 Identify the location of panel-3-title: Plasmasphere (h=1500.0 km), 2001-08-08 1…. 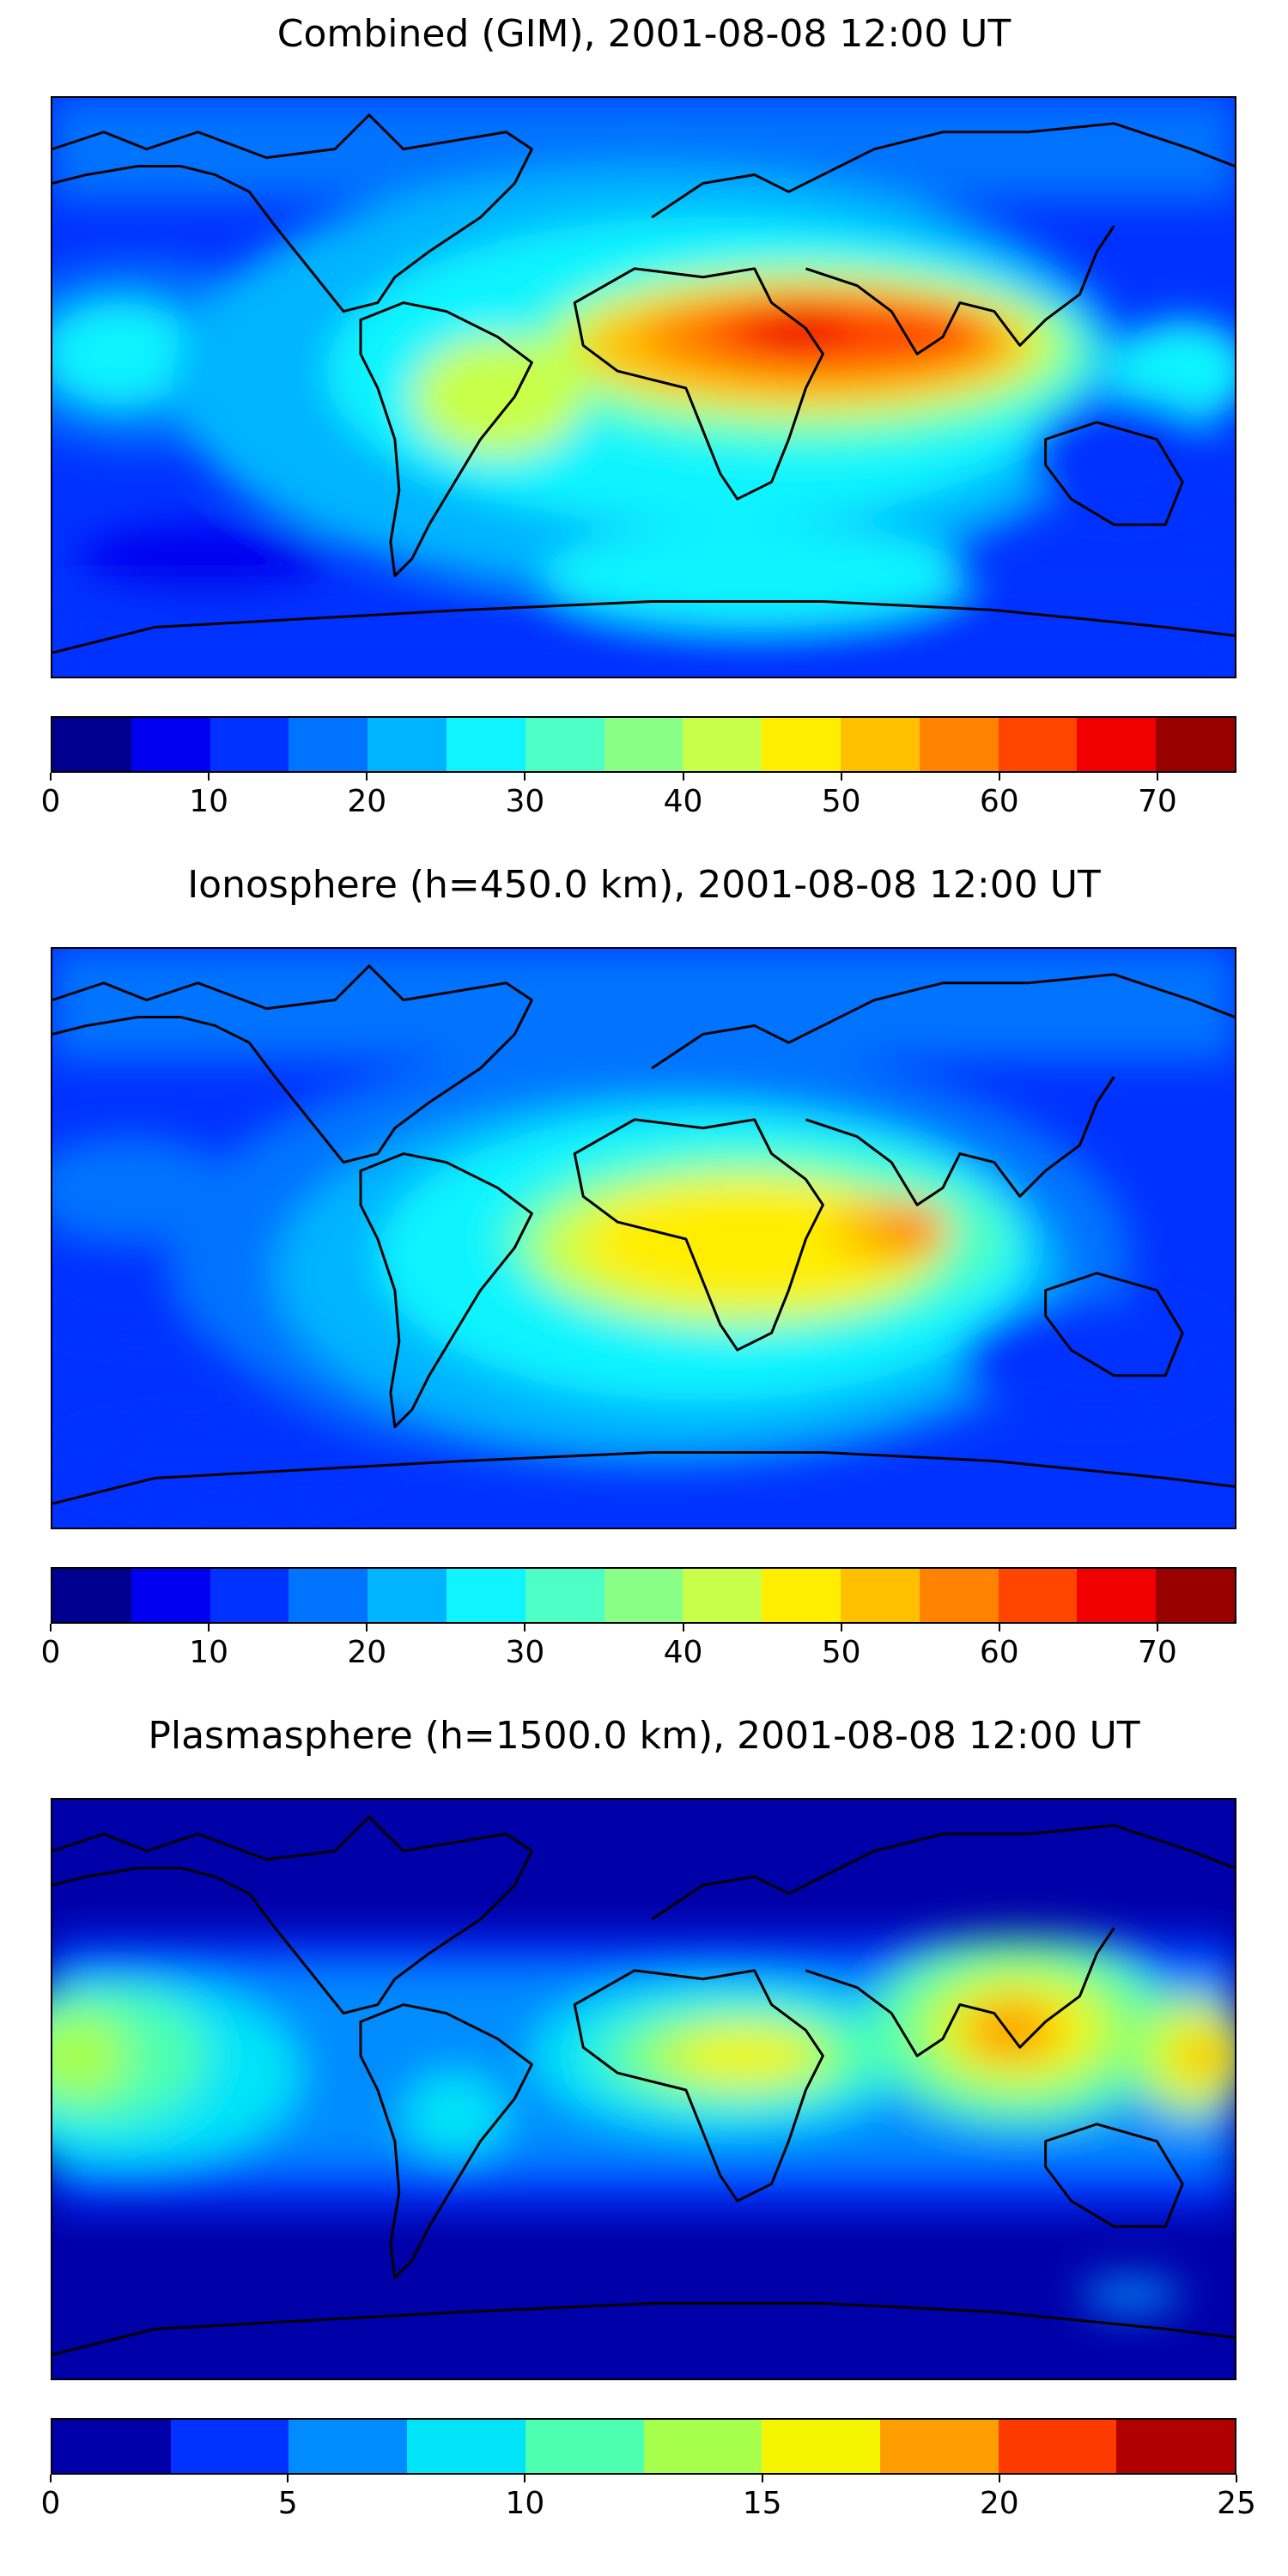
(644, 1736).